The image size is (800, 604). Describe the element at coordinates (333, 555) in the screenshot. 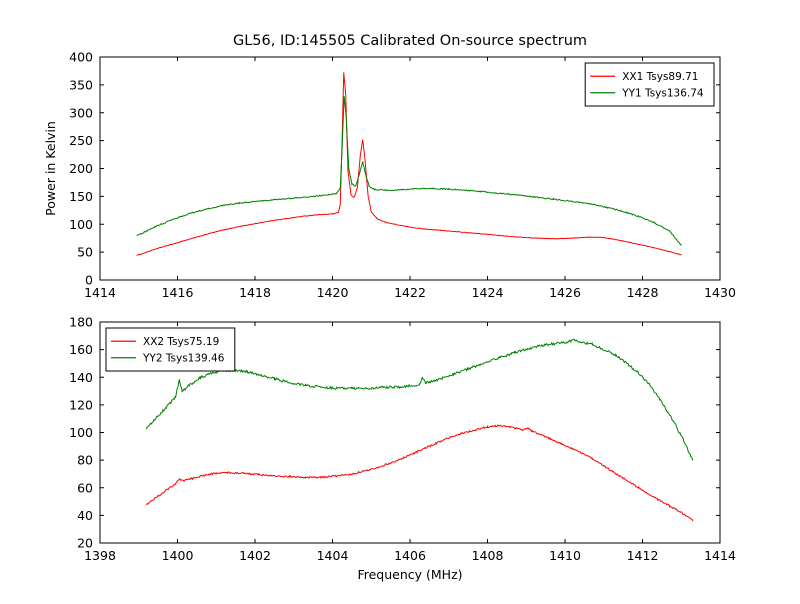

I see `x-tick-label: 1404` at that location.